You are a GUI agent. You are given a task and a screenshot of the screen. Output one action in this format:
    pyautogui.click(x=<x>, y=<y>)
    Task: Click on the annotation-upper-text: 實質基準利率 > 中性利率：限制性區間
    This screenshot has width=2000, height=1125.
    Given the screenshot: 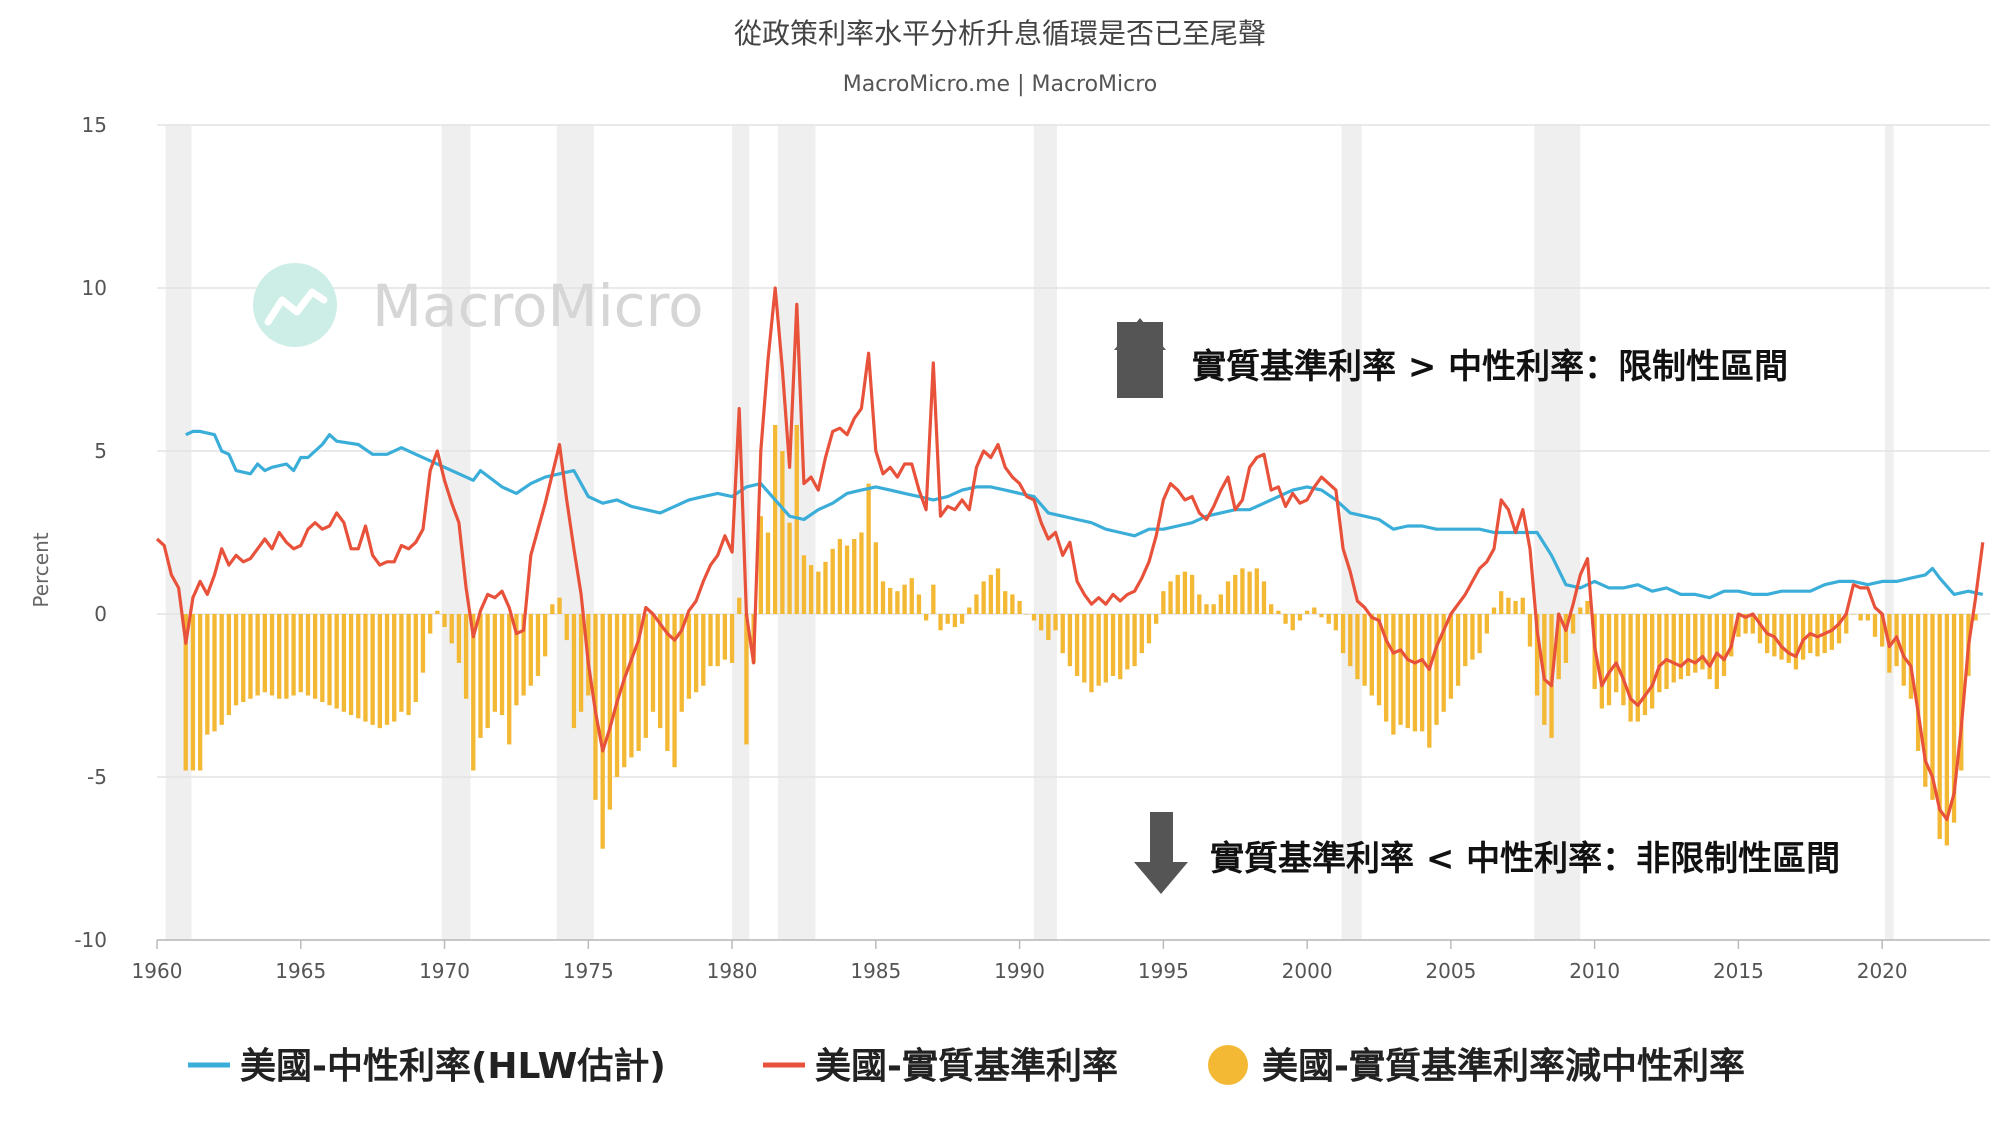 What is the action you would take?
    pyautogui.click(x=1490, y=367)
    